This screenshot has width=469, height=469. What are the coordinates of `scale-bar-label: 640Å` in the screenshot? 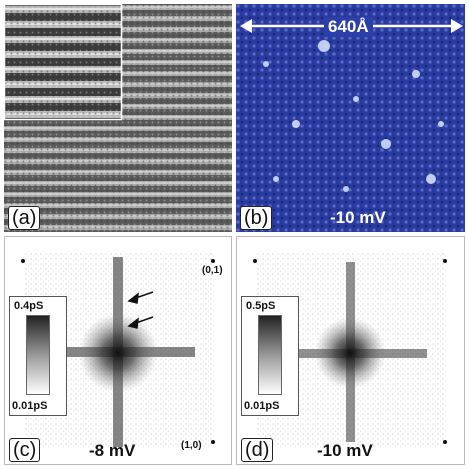 It's located at (348, 27).